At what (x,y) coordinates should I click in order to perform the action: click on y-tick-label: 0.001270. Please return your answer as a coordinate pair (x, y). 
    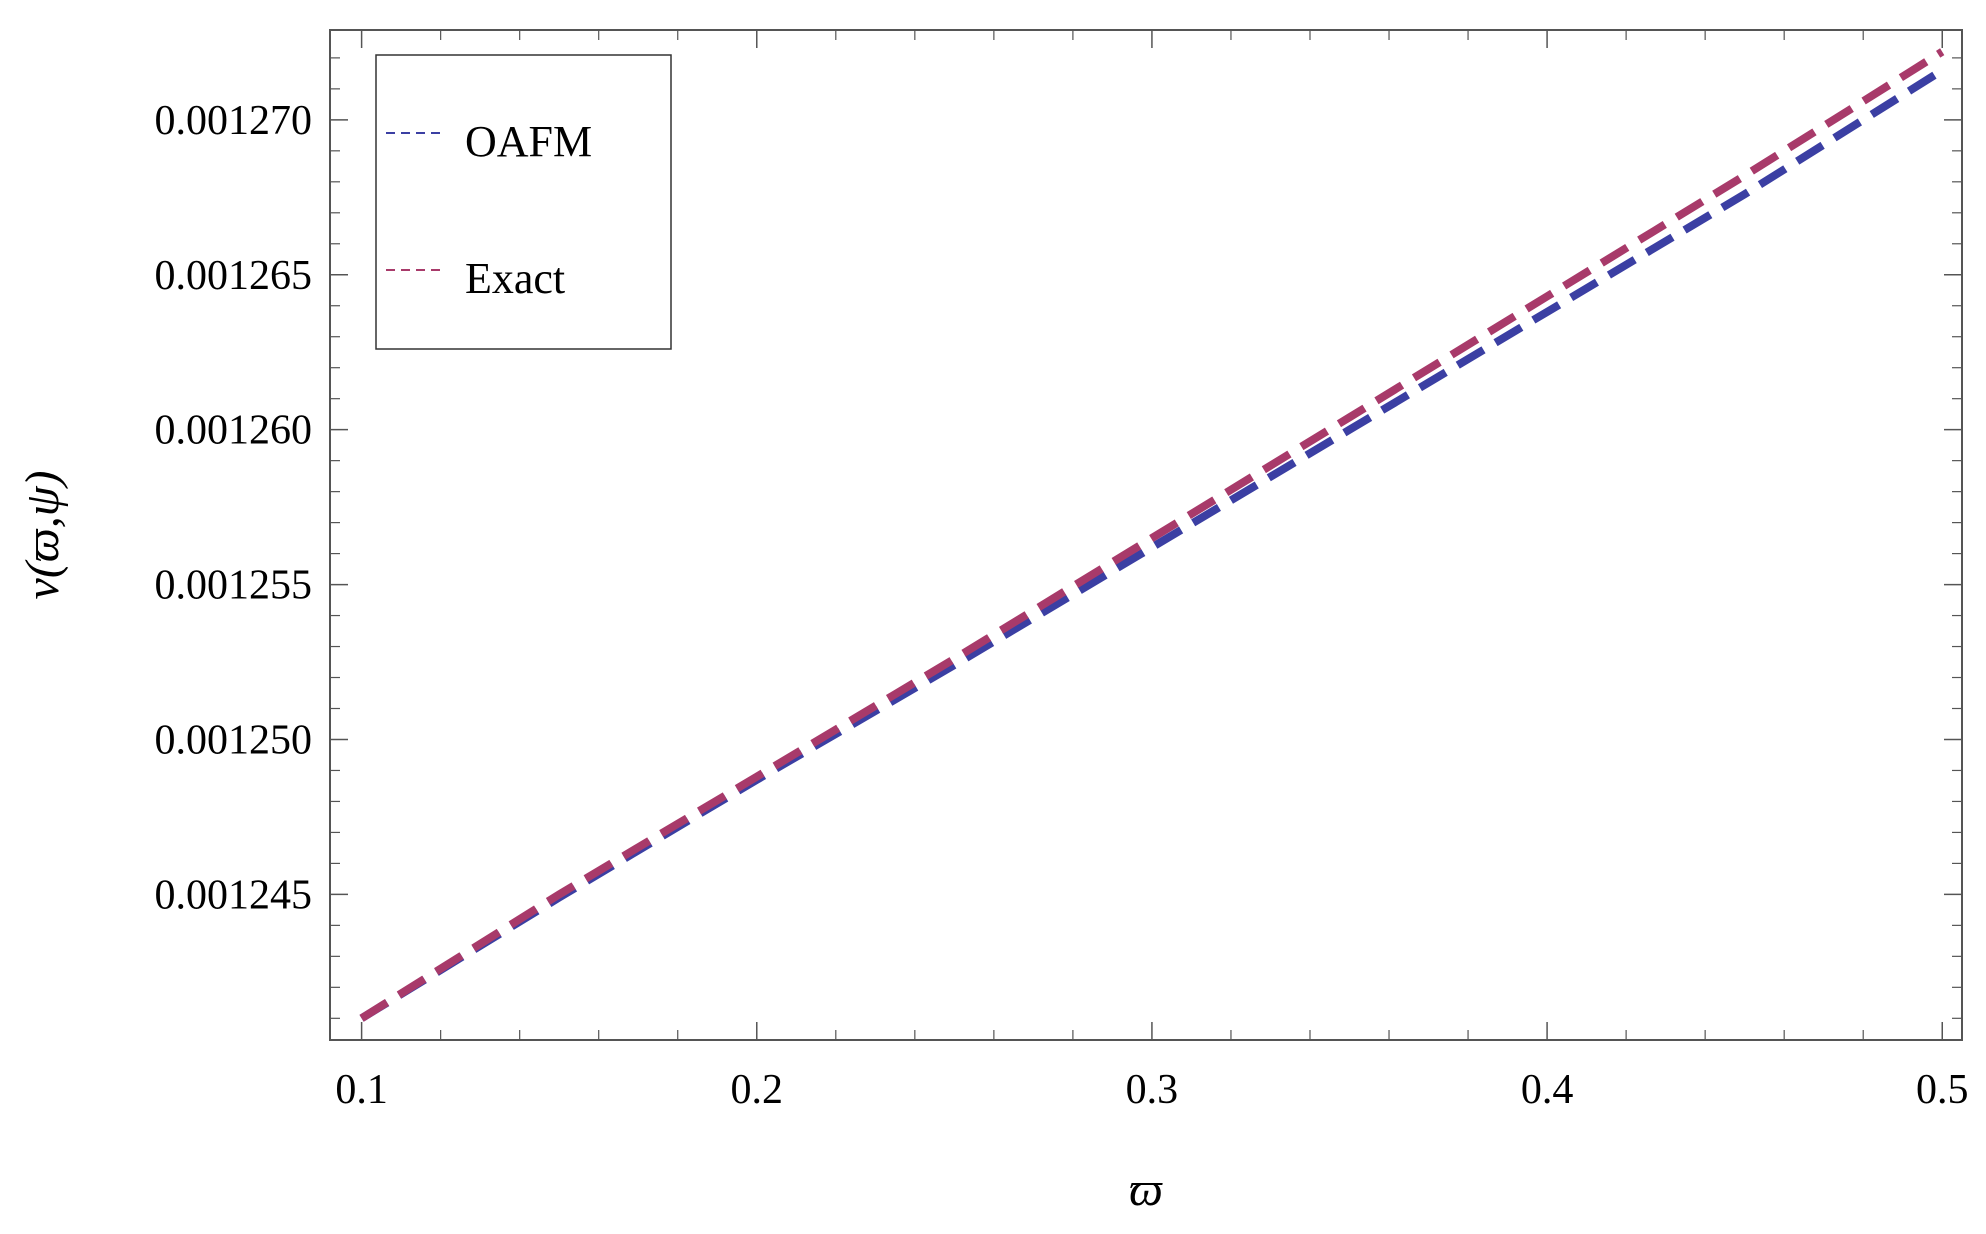
    Looking at the image, I should click on (234, 121).